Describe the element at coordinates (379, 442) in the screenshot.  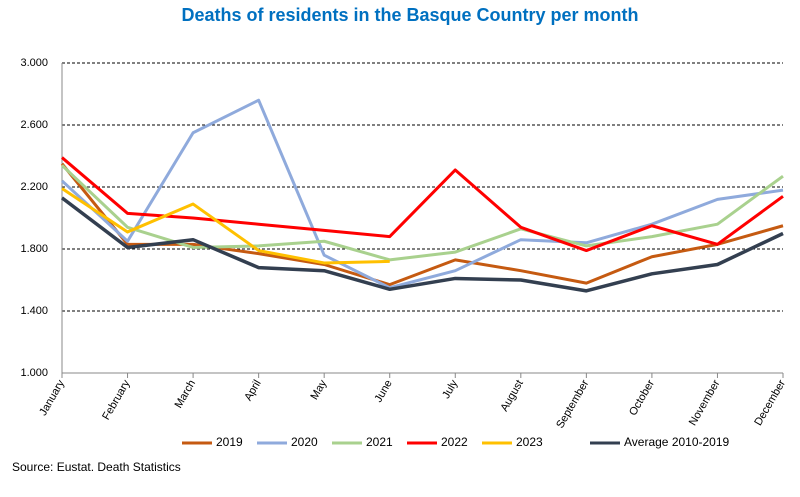
I see `legend-label: 2021` at that location.